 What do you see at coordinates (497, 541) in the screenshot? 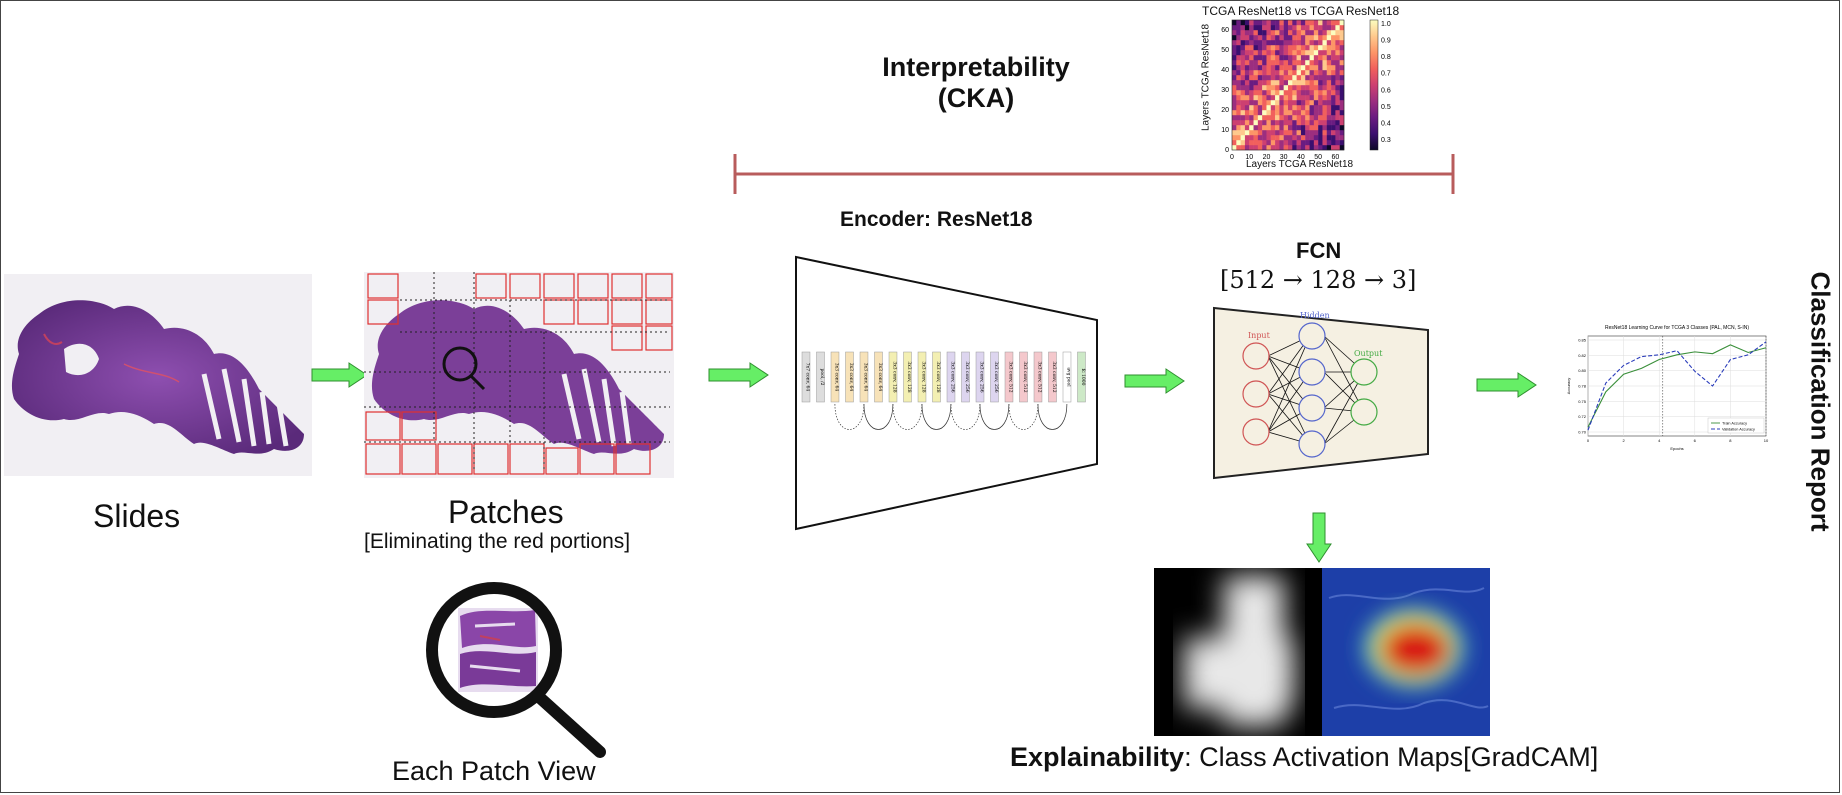
I see `patches-sublabel: [Eliminating the red portions]` at bounding box center [497, 541].